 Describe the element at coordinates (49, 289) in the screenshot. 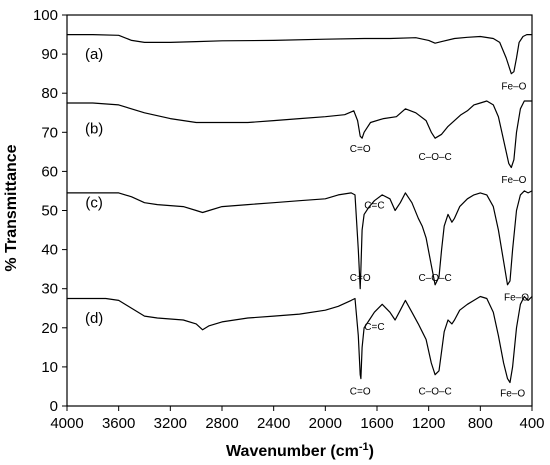

I see `y-tick-label: 30` at that location.